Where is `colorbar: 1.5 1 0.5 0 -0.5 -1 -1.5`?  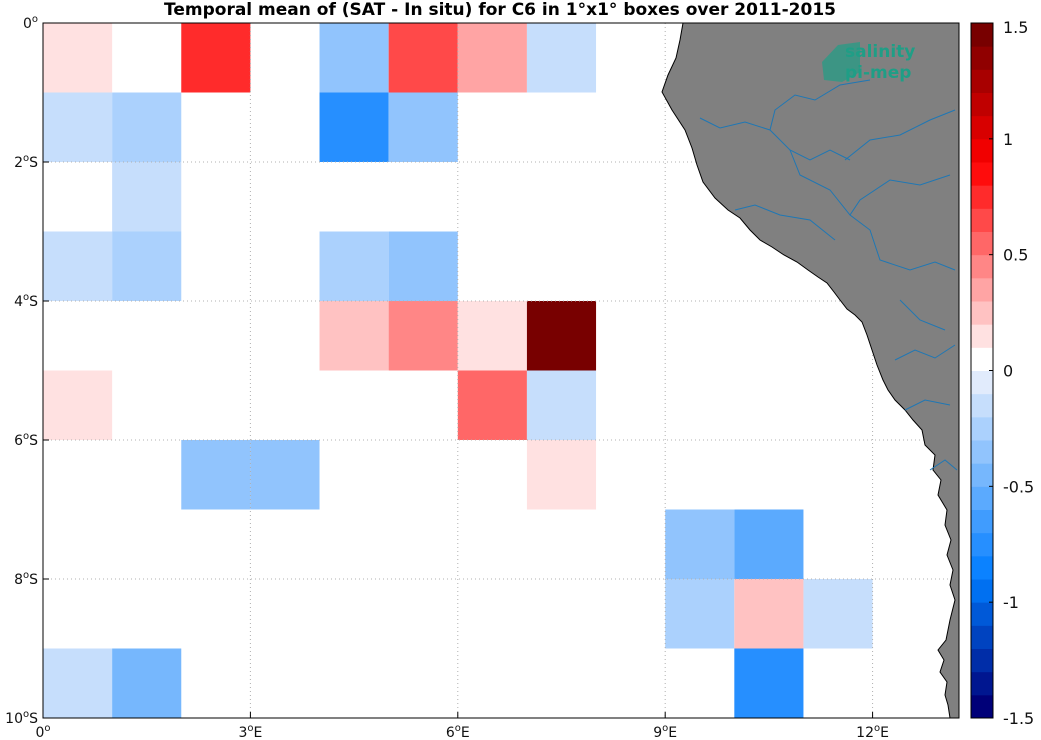
colorbar: 1.5 1 0.5 0 -0.5 -1 -1.5 is located at coordinates (1002, 373).